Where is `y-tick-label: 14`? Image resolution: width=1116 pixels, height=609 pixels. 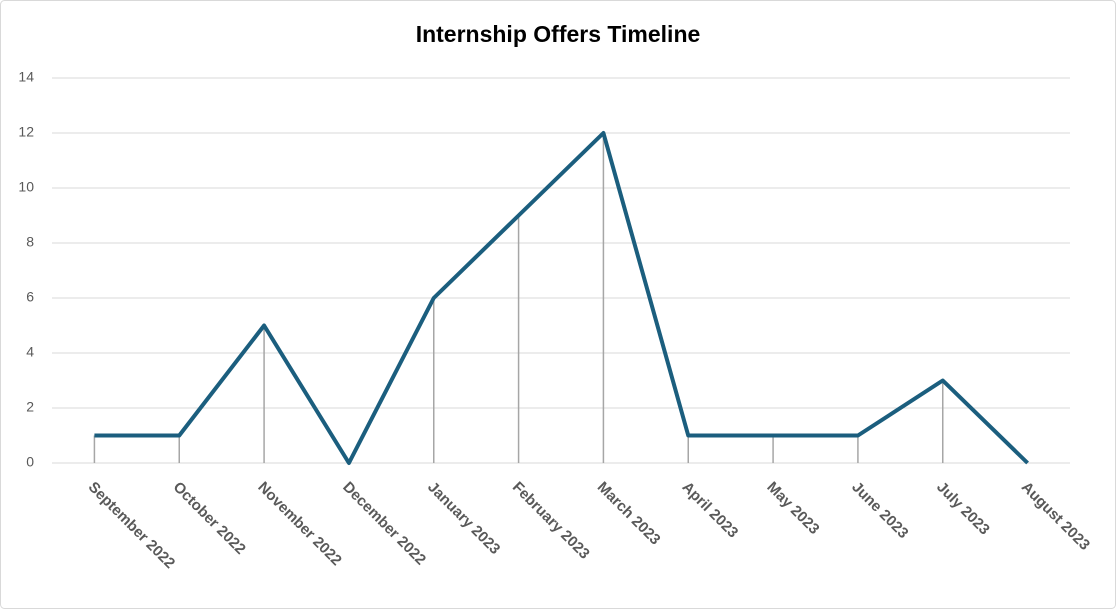 y-tick-label: 14 is located at coordinates (26, 77).